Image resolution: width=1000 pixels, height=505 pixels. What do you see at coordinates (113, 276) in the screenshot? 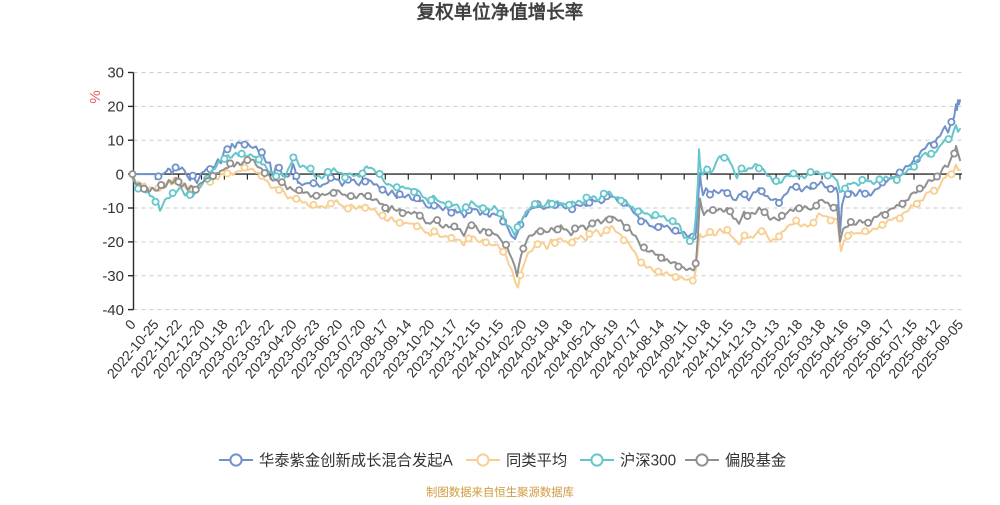
I see `svg-text: -30` at bounding box center [113, 276].